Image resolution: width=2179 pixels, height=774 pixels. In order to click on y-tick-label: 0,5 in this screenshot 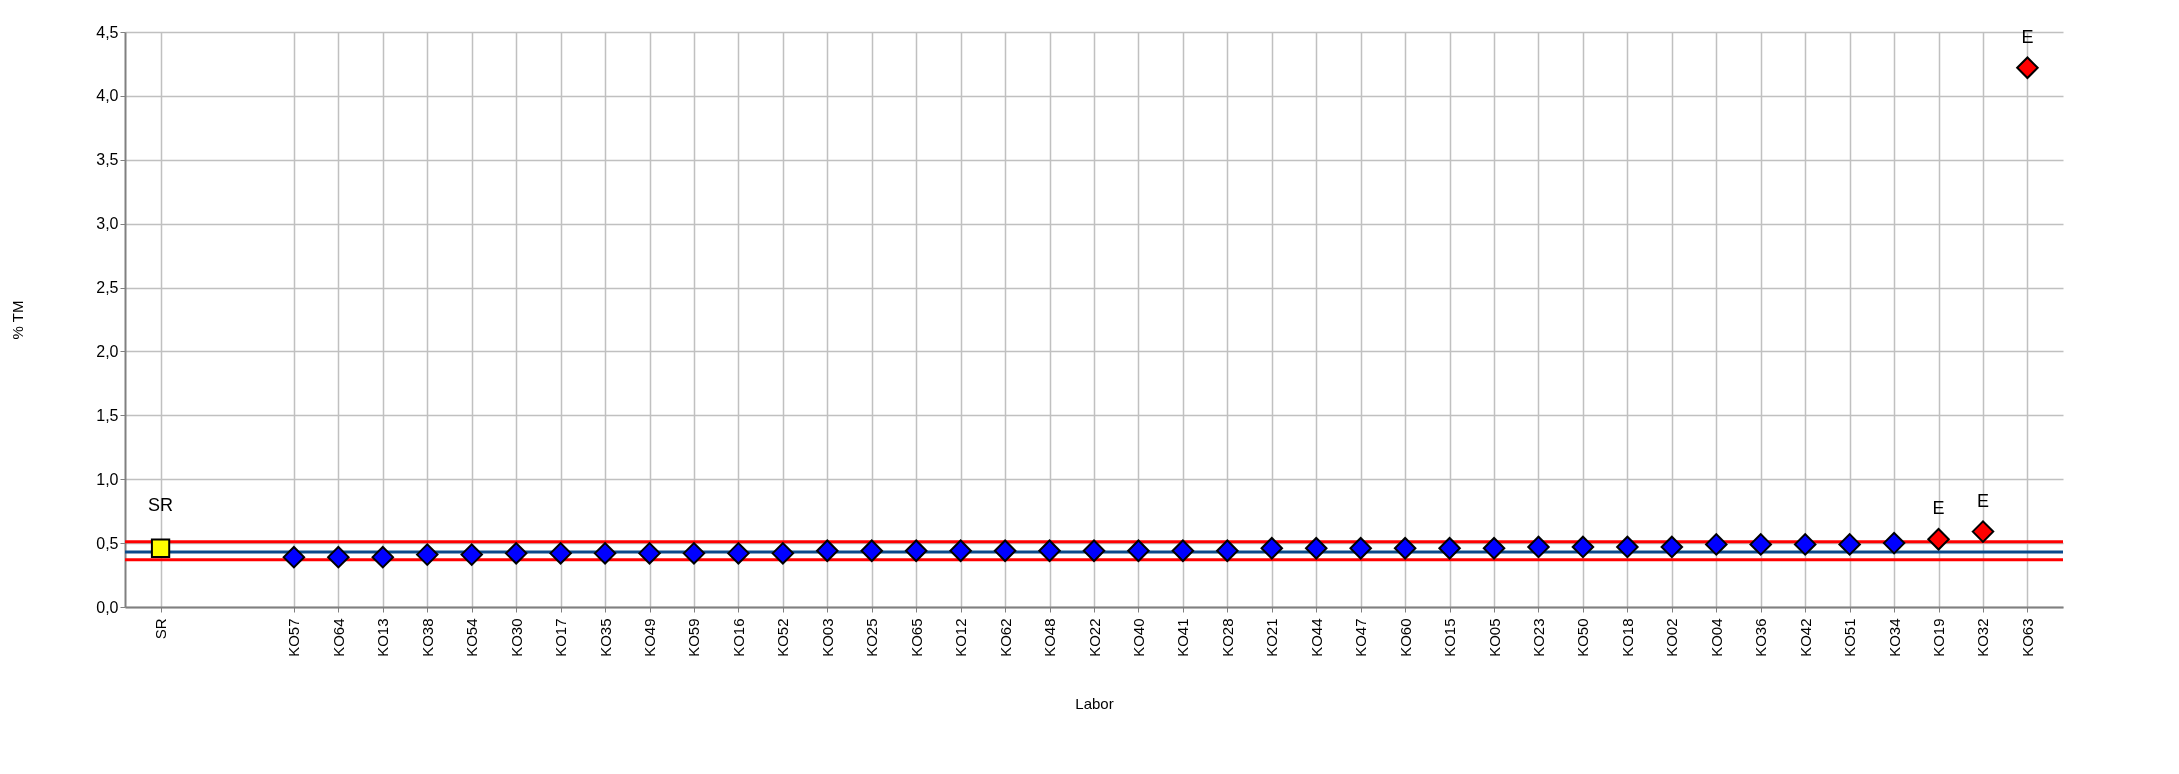, I will do `click(107, 543)`.